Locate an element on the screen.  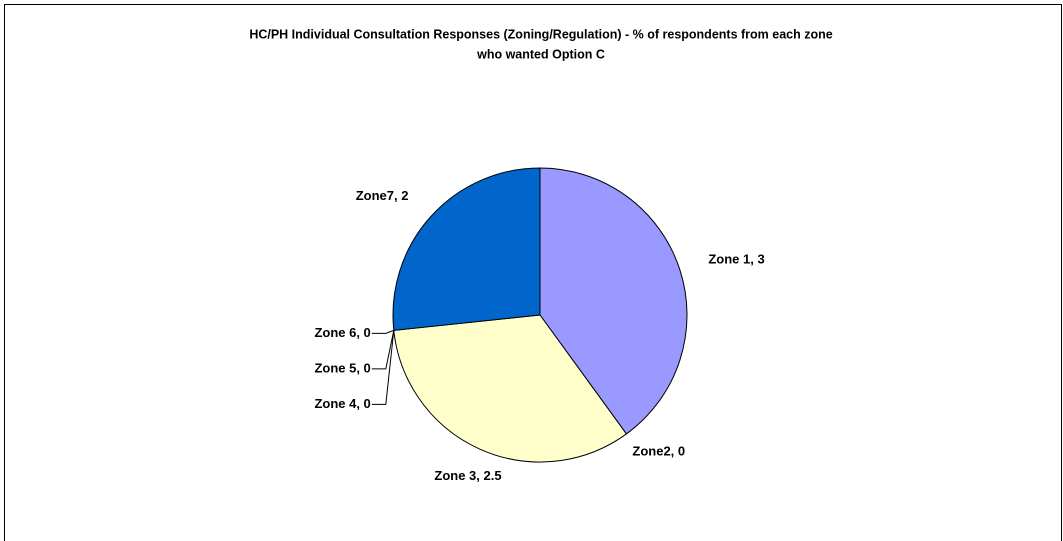
data-label: Zone 3, 2.5 is located at coordinates (467, 475).